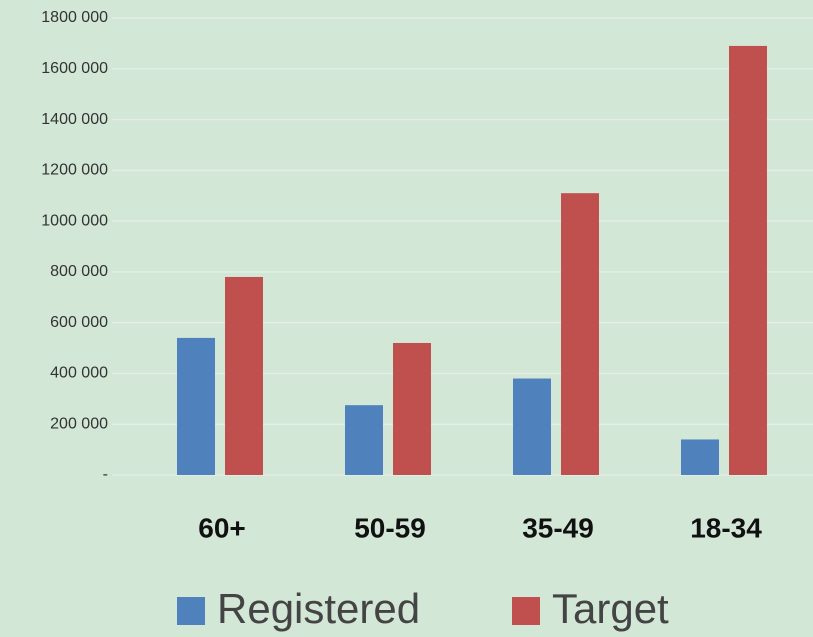 Image resolution: width=813 pixels, height=637 pixels. Describe the element at coordinates (79, 423) in the screenshot. I see `y-tick-label: 200 000` at that location.